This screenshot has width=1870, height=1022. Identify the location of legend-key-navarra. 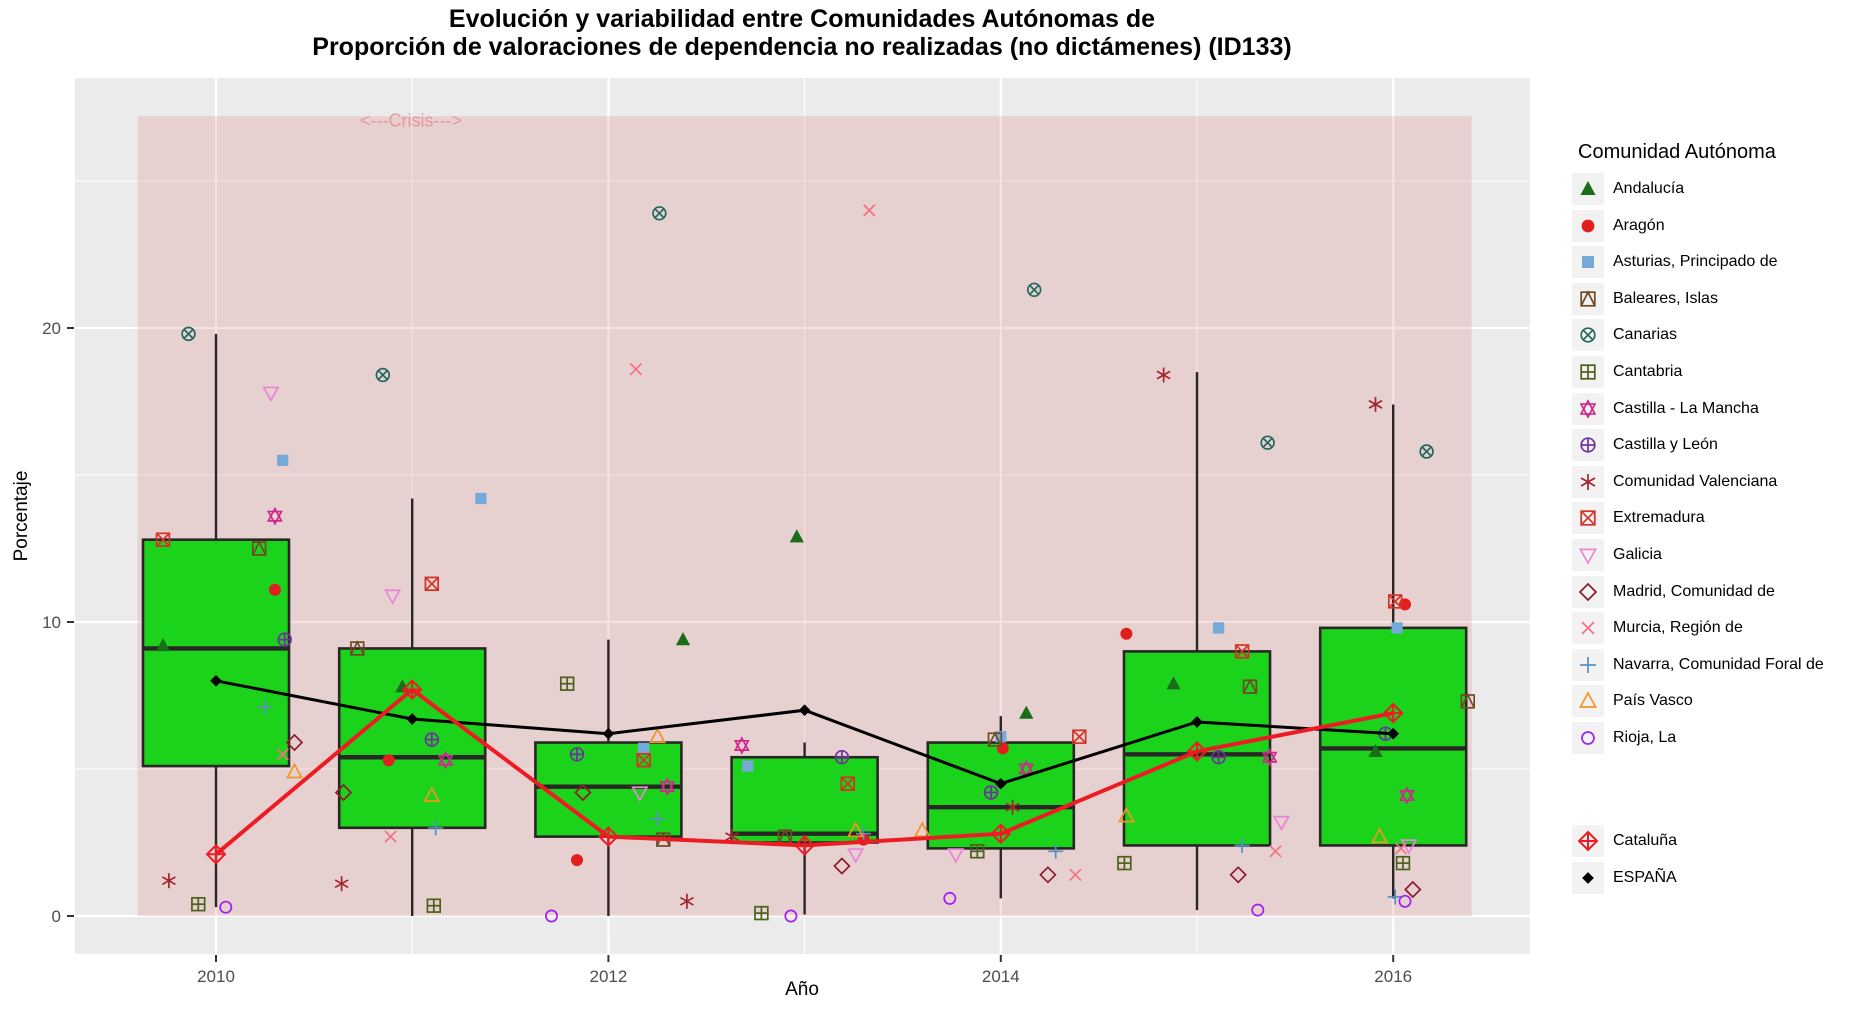
(1588, 664).